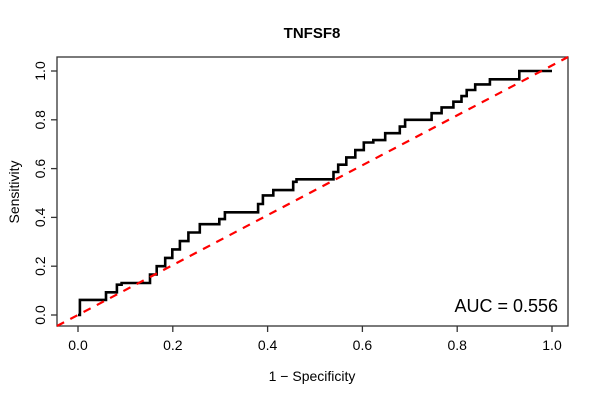 This screenshot has height=400, width=600. Describe the element at coordinates (40, 120) in the screenshot. I see `y-tick-label: 0.8` at that location.